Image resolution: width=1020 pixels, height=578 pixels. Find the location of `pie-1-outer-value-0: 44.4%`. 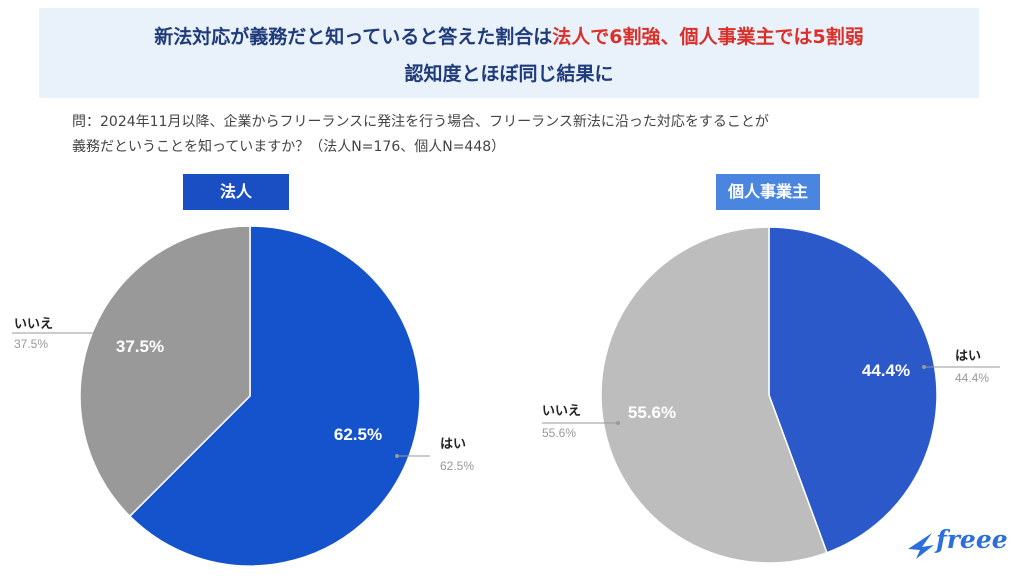

pie-1-outer-value-0: 44.4% is located at coordinates (972, 378).